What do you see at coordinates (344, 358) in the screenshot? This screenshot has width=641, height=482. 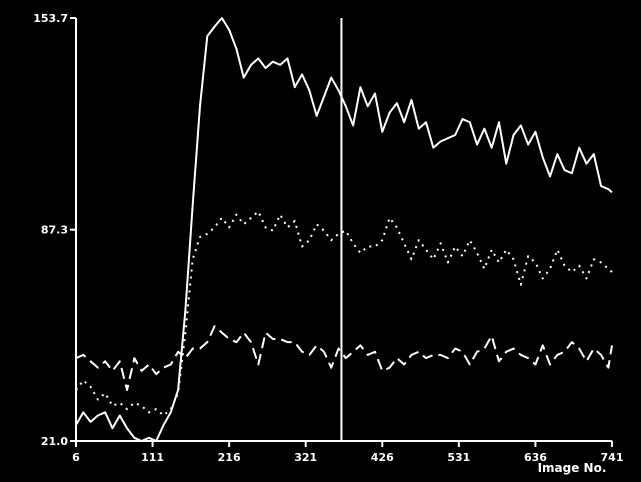 I see `series-line-dashed` at bounding box center [344, 358].